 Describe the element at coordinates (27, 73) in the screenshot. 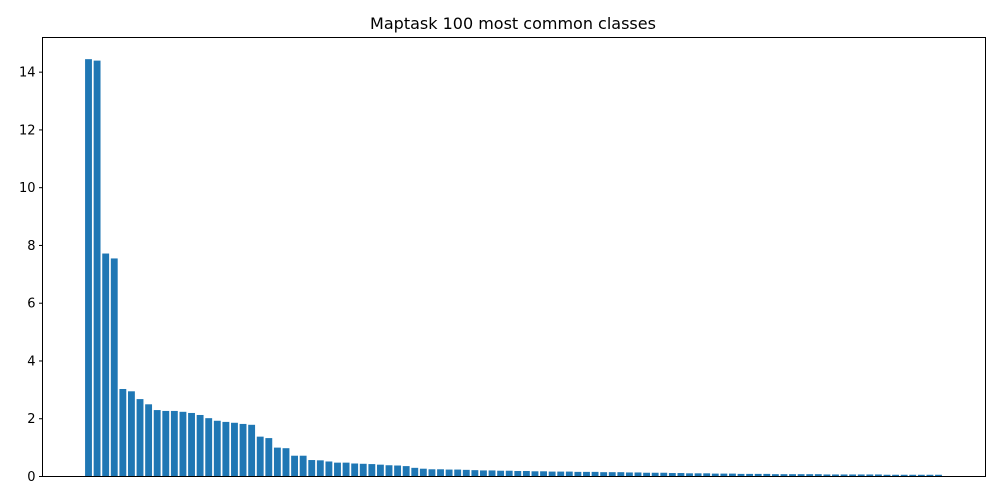

I see `y-tick-label: 14` at that location.